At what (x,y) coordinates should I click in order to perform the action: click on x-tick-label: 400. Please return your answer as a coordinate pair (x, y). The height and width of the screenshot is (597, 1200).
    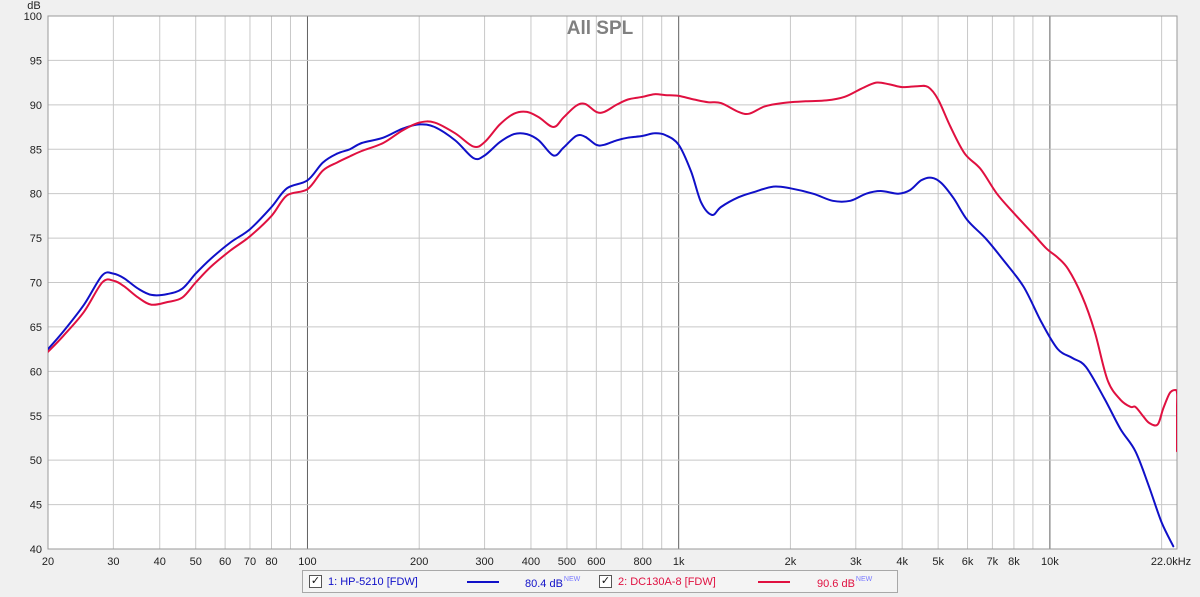
    Looking at the image, I should click on (531, 562).